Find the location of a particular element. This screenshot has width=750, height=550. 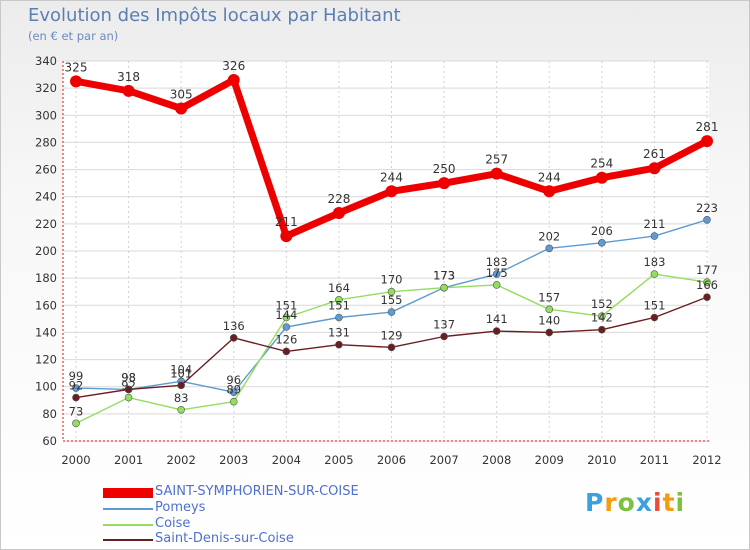

x-tick-label: 2005 is located at coordinates (338, 460).